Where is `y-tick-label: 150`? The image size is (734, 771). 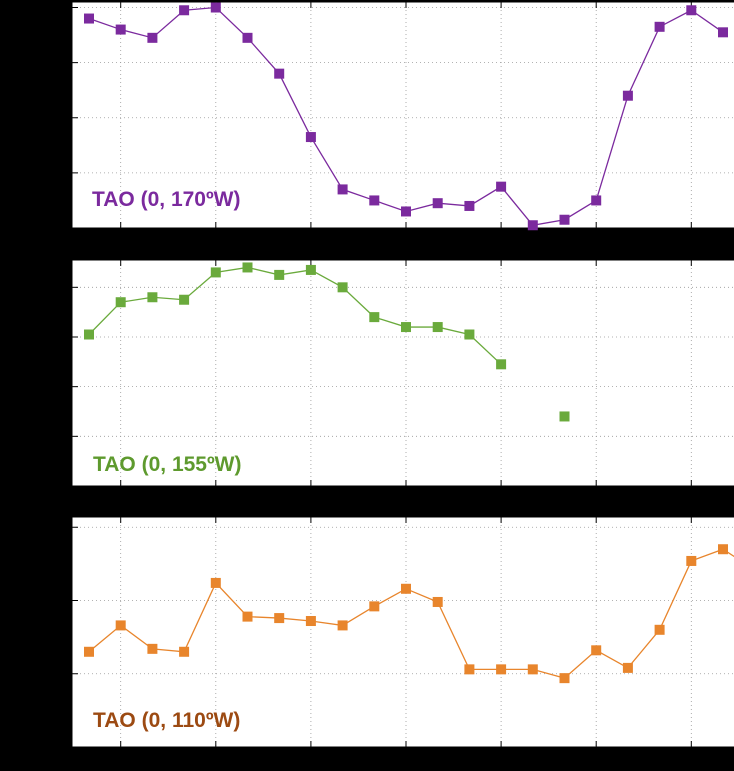
y-tick-label: 150 is located at coordinates (56, 527).